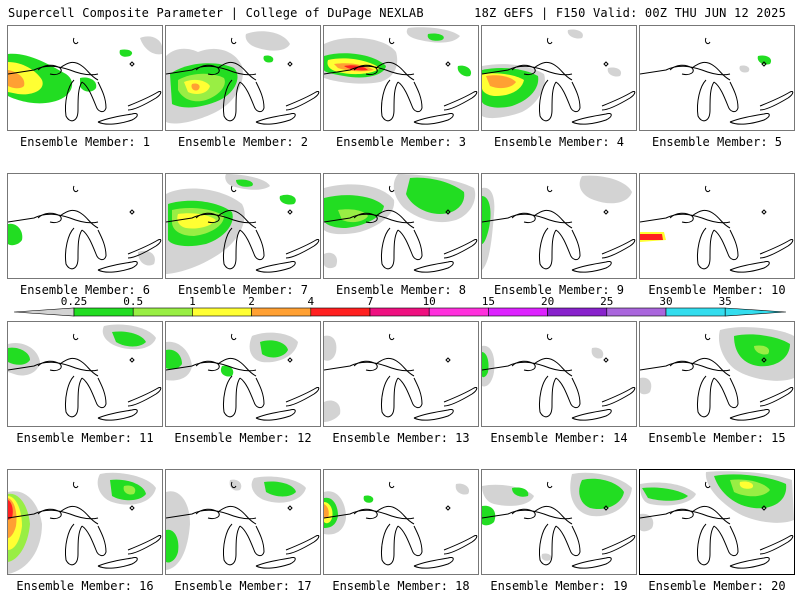 This screenshot has width=800, height=600. Describe the element at coordinates (401, 290) in the screenshot. I see `member-caption: Ensemble Member: 8` at that location.